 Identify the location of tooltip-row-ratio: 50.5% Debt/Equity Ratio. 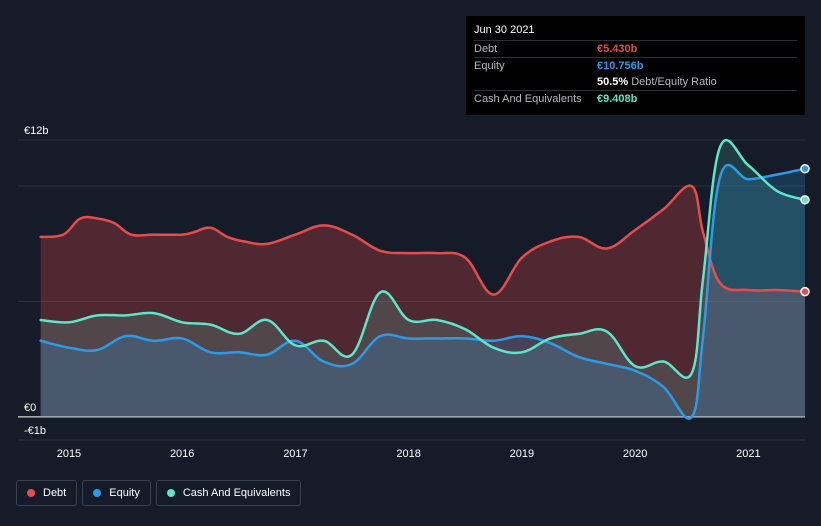
(635, 82).